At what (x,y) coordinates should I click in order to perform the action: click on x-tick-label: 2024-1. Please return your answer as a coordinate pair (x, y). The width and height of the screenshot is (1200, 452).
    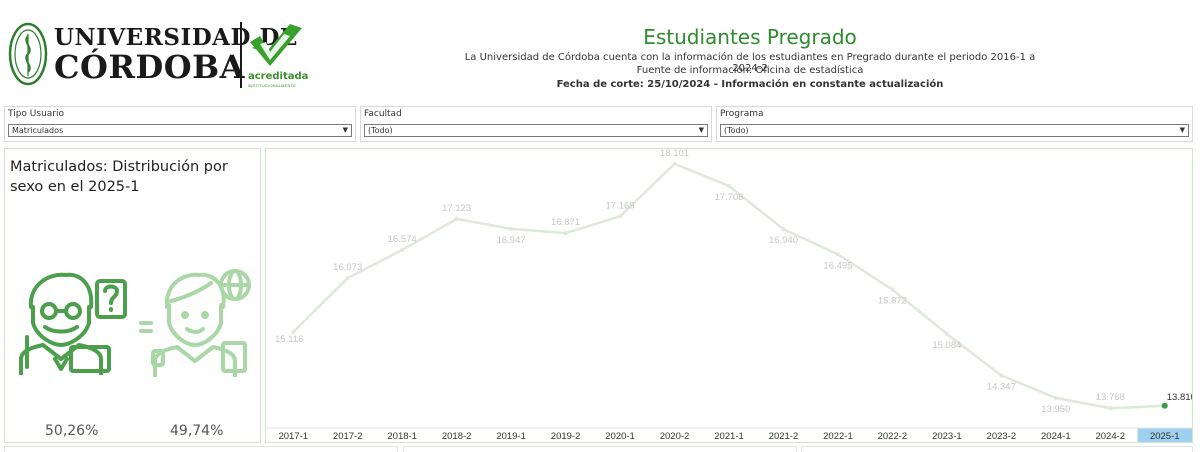
    Looking at the image, I should click on (1056, 436).